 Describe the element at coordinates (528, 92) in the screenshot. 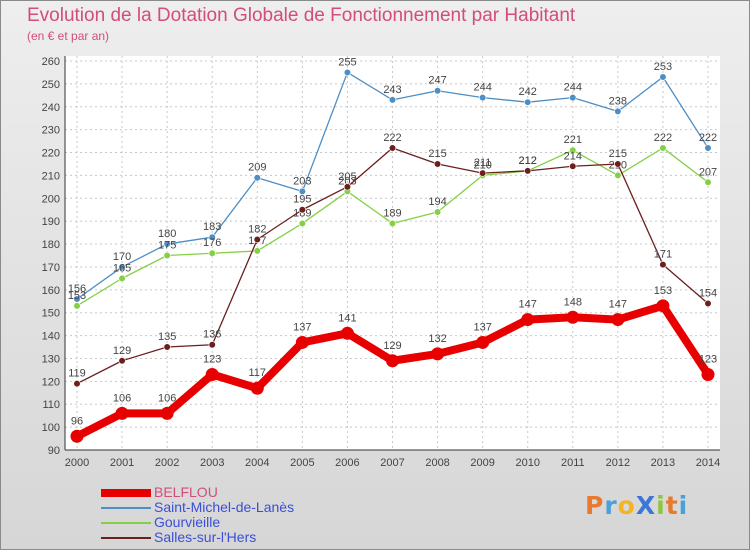

I see `data-label: 242` at that location.